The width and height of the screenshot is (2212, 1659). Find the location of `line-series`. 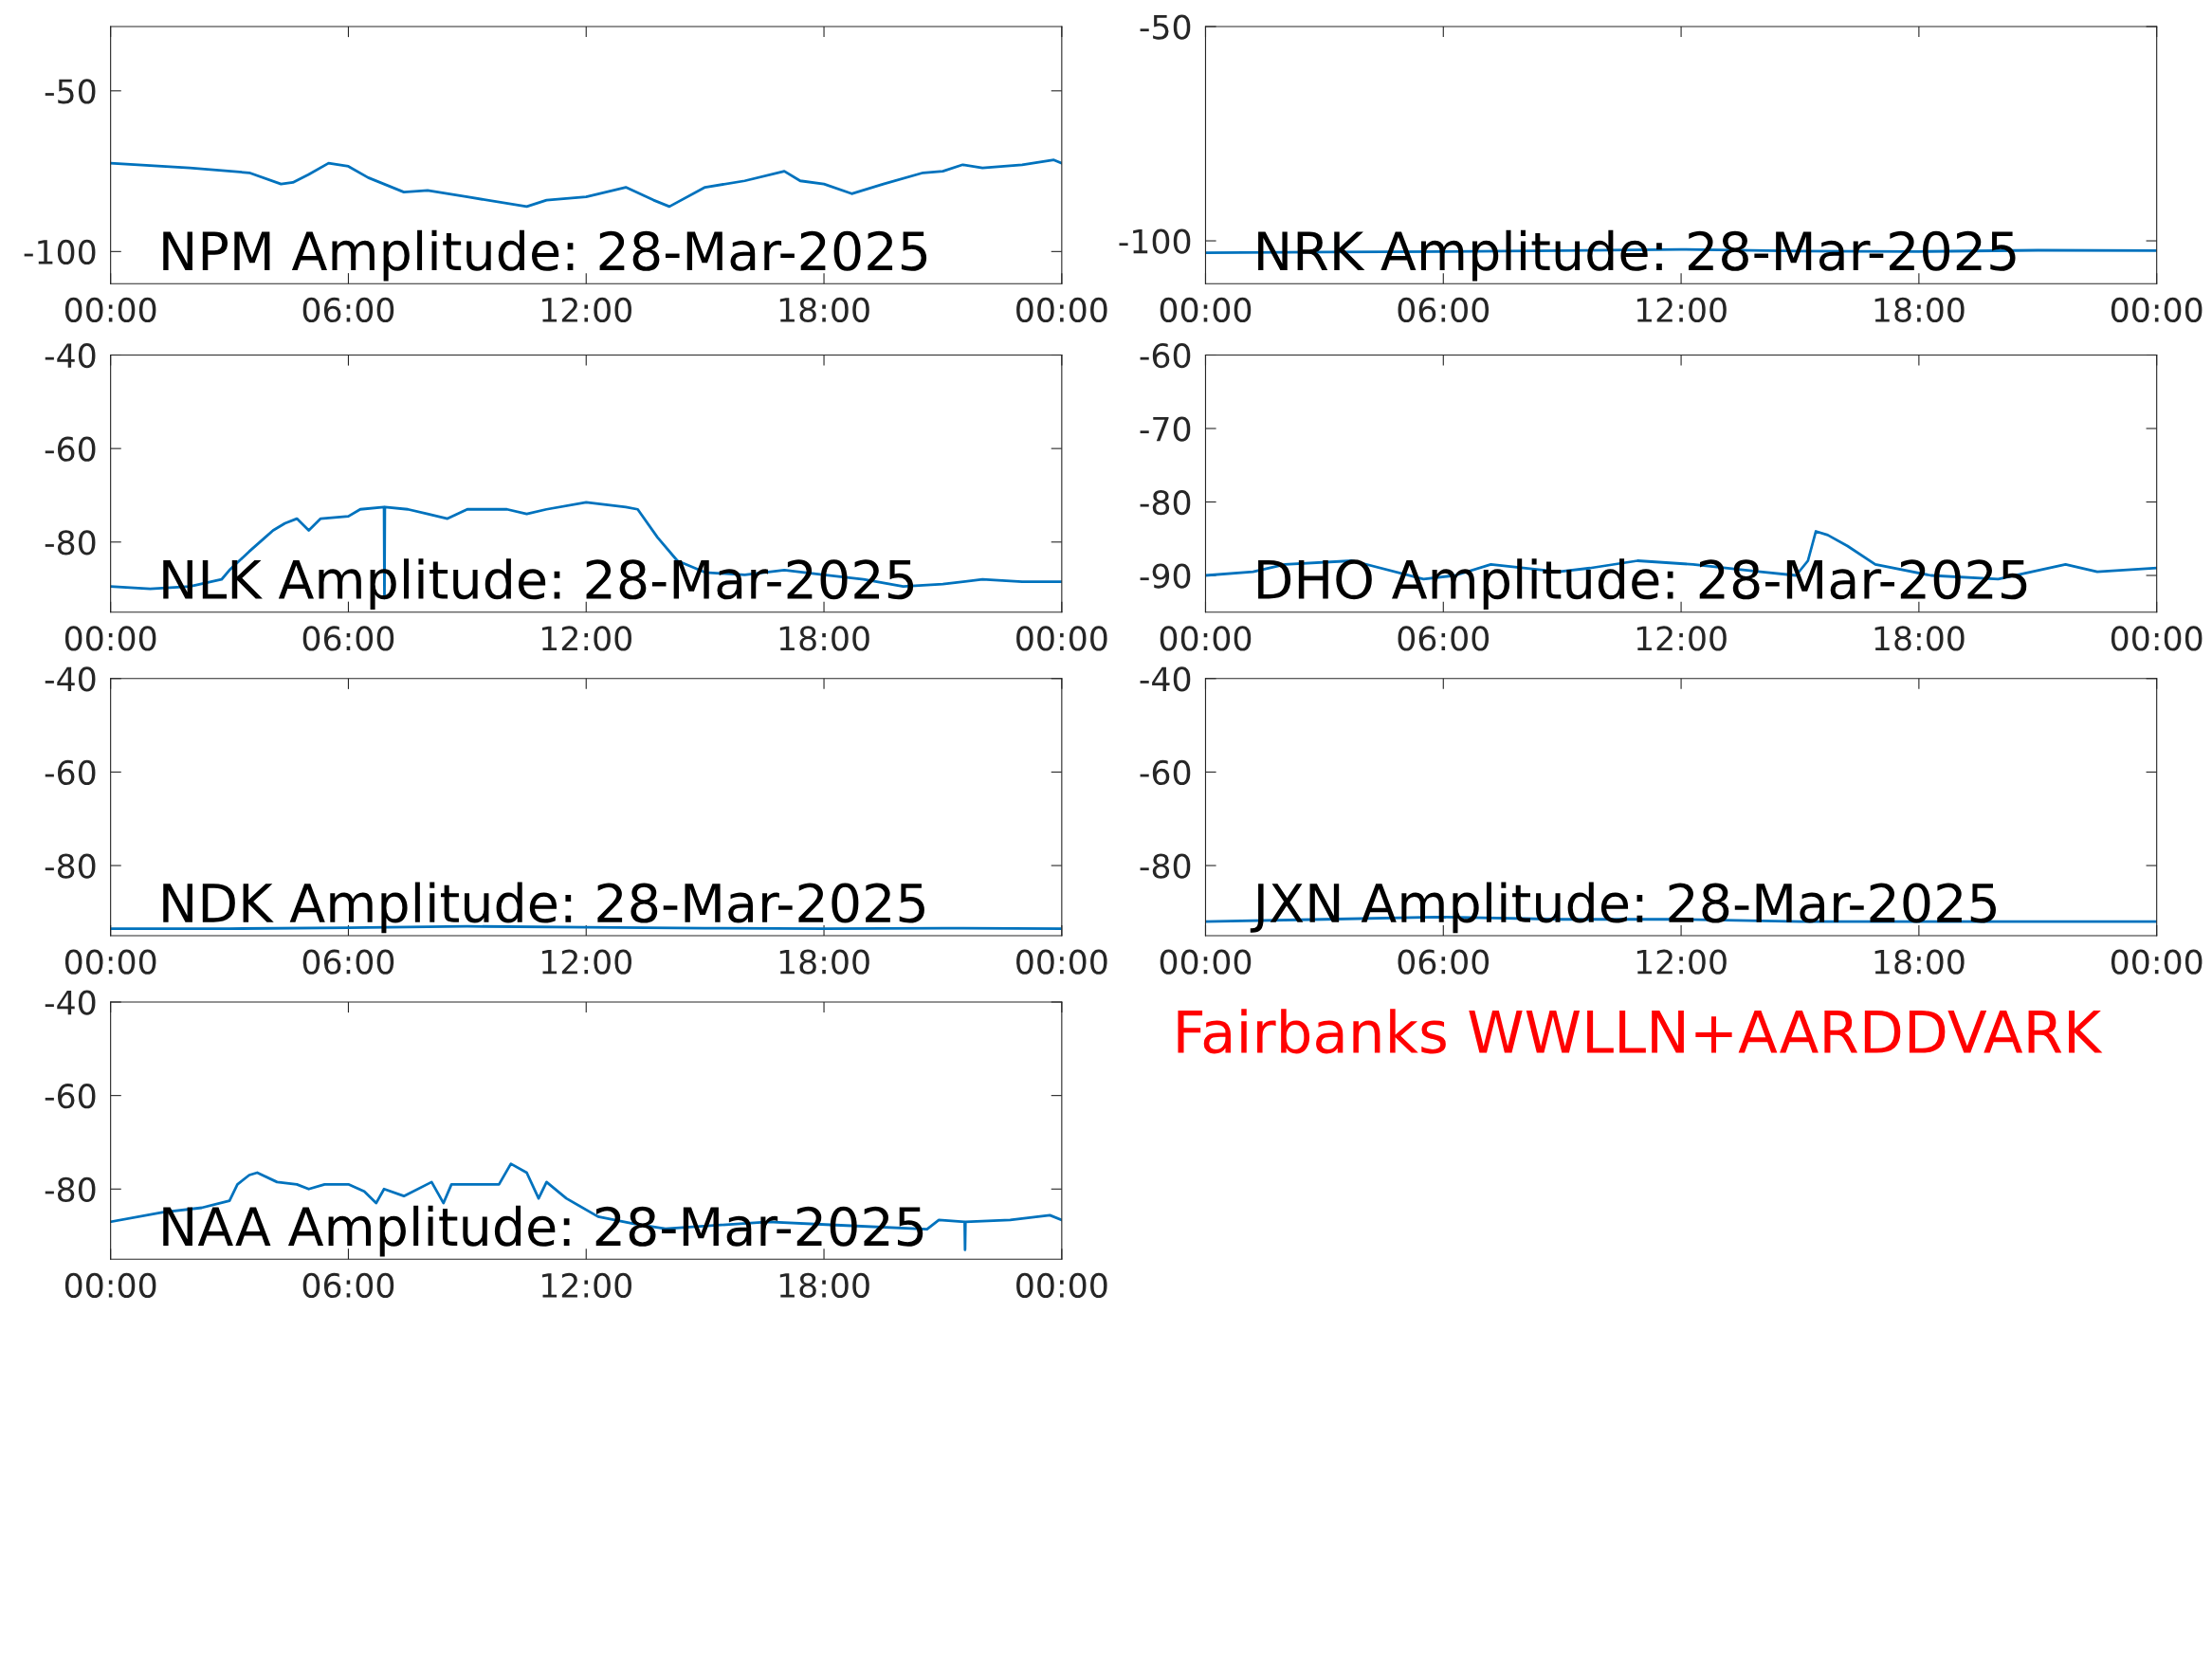

line-series is located at coordinates (586, 183).